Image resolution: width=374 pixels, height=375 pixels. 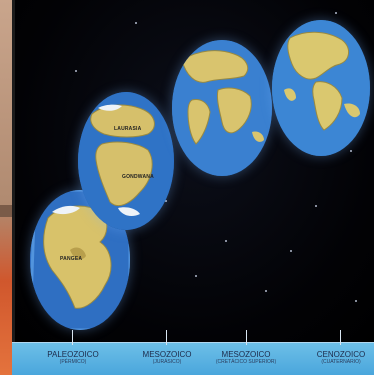 I want to click on timeline-tick-mesozoico-cretacico, so click(x=246, y=337).